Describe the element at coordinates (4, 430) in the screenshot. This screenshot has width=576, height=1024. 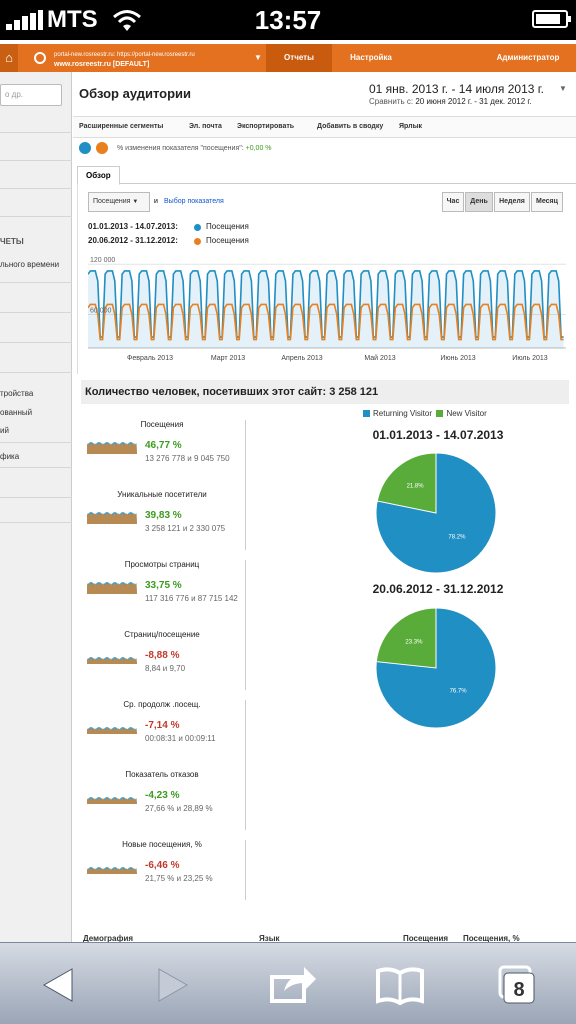
I see `sidebar-item-ii: ий` at that location.